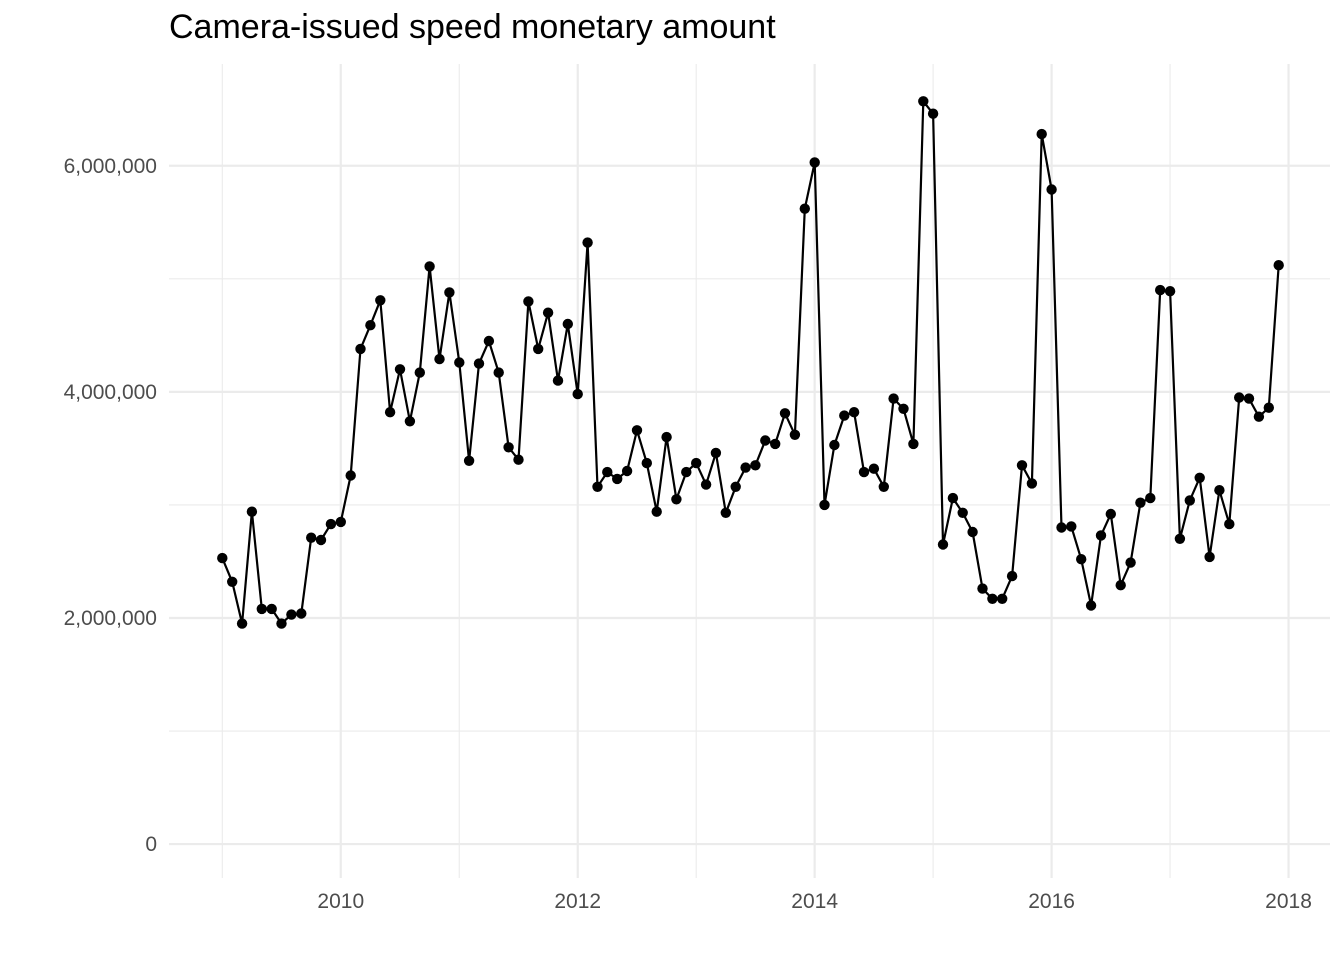 Image resolution: width=1344 pixels, height=960 pixels. What do you see at coordinates (110, 392) in the screenshot?
I see `y-tick-label: 4,000,000` at bounding box center [110, 392].